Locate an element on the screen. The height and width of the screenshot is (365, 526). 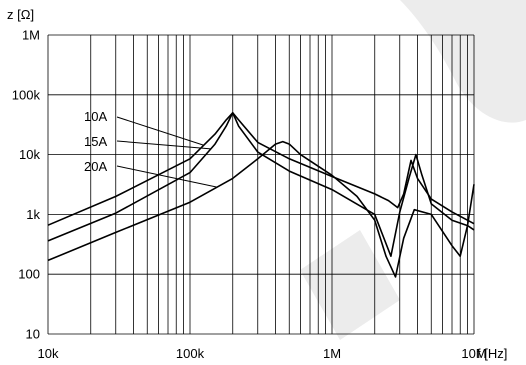
y-axis-label: z [Ω] is located at coordinates (20, 14).